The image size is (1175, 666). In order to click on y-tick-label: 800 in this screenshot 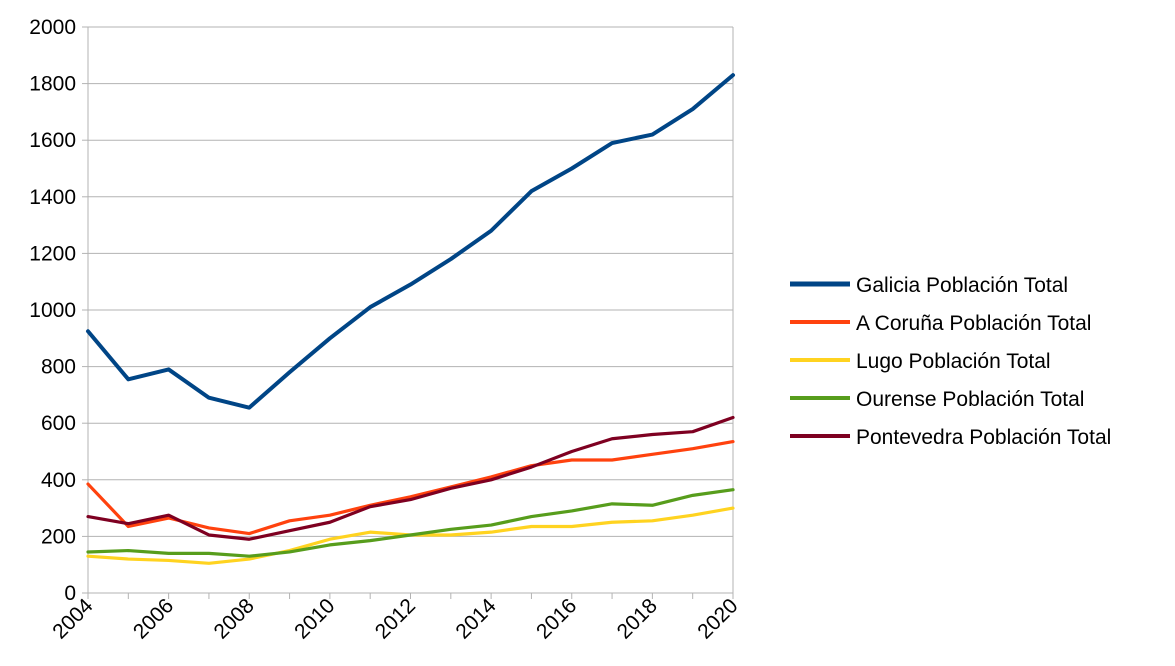, I will do `click(58, 367)`.